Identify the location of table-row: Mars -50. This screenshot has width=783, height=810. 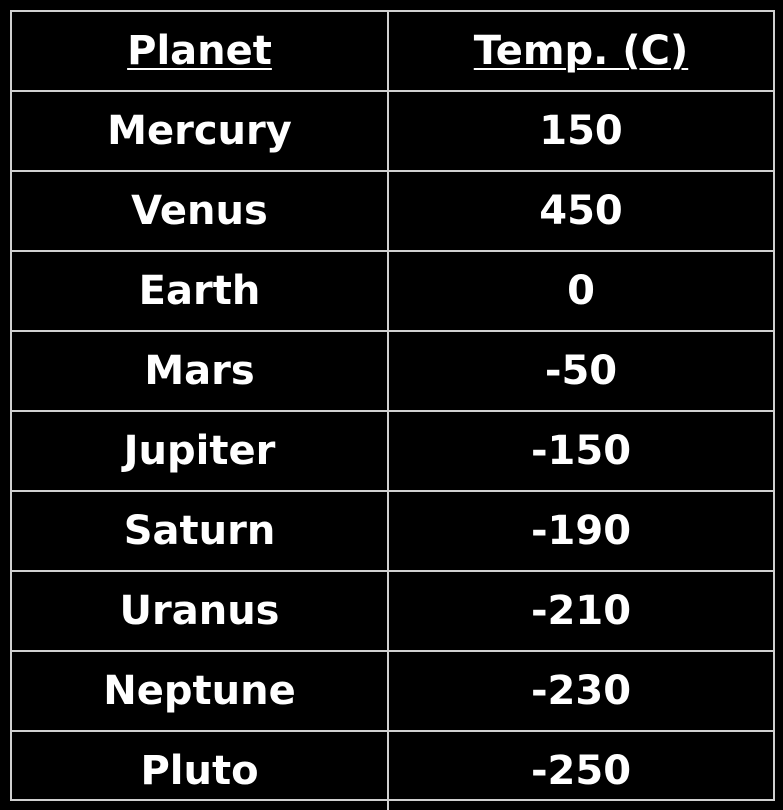
(392, 371).